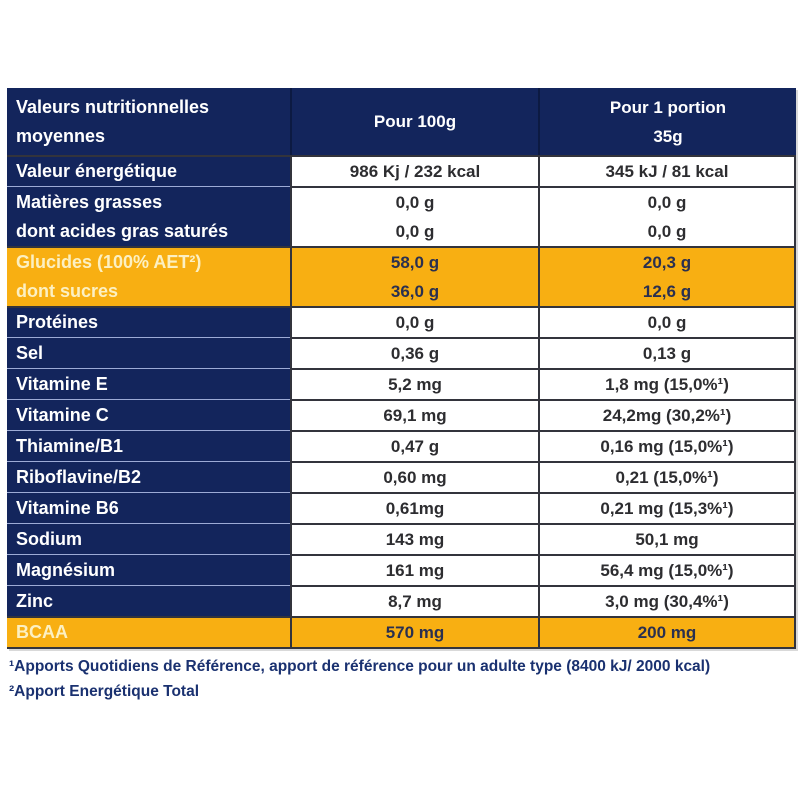 This screenshot has width=800, height=800. What do you see at coordinates (667, 121) in the screenshot?
I see `header-cell-per-portion: Pour 1 portion 35g` at bounding box center [667, 121].